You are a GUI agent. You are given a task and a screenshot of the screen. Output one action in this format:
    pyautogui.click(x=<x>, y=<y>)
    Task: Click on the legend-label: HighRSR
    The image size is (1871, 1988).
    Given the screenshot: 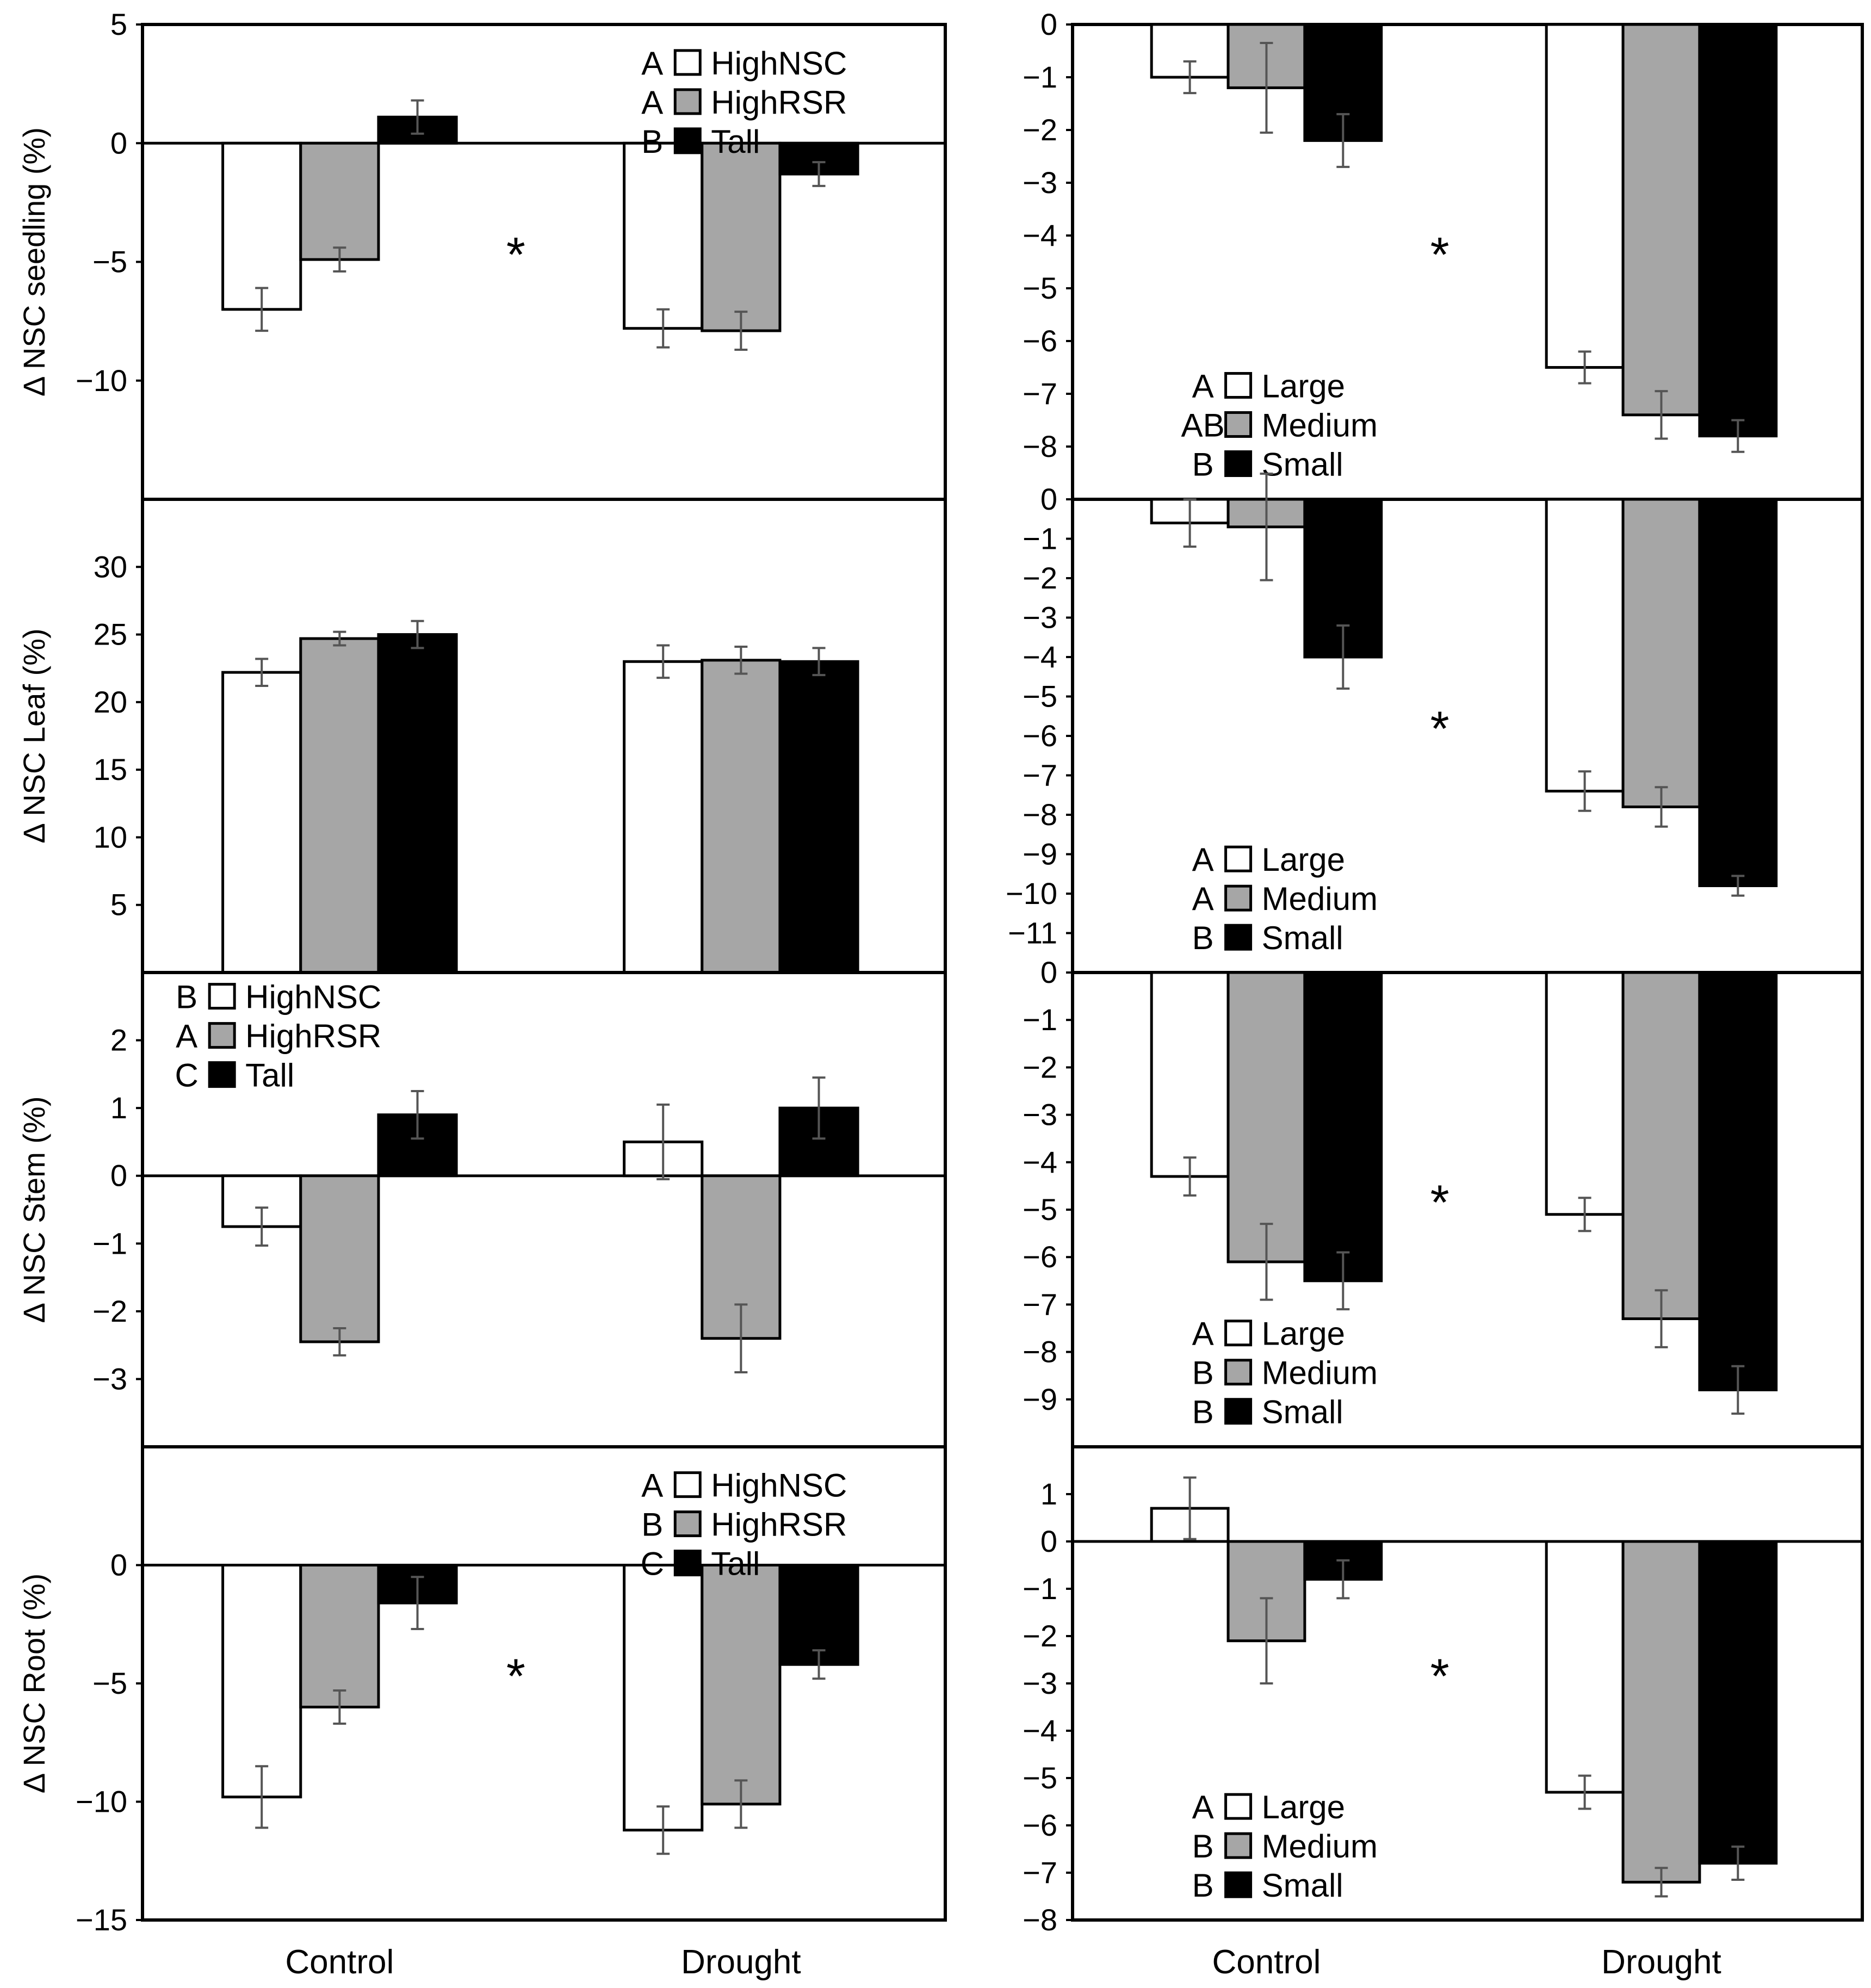 What is the action you would take?
    pyautogui.click(x=779, y=103)
    